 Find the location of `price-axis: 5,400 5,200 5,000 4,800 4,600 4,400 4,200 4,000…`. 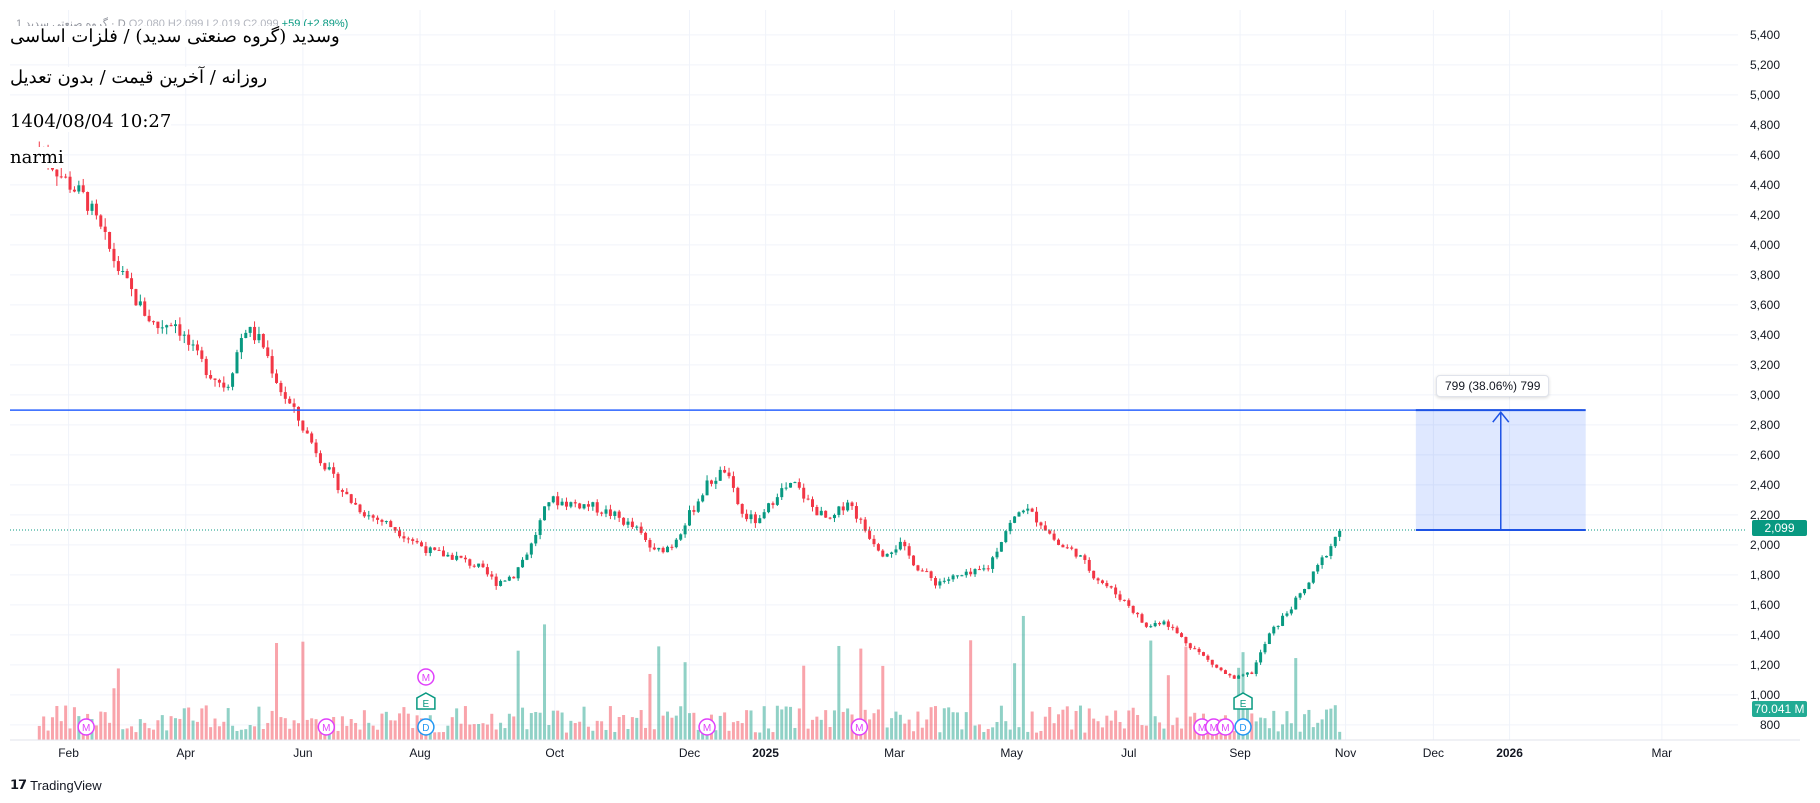

price-axis: 5,400 5,200 5,000 4,800 4,600 4,400 4,200 4,000… is located at coordinates (1765, 380).